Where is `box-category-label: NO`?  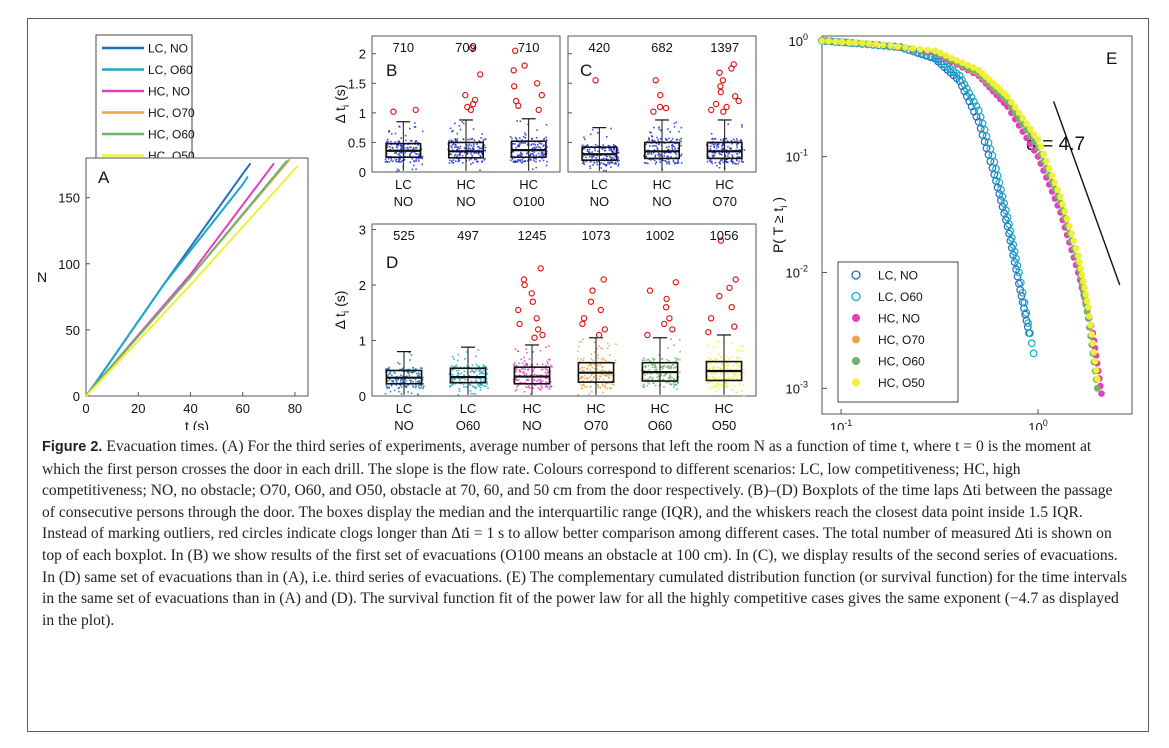 box-category-label: NO is located at coordinates (600, 201).